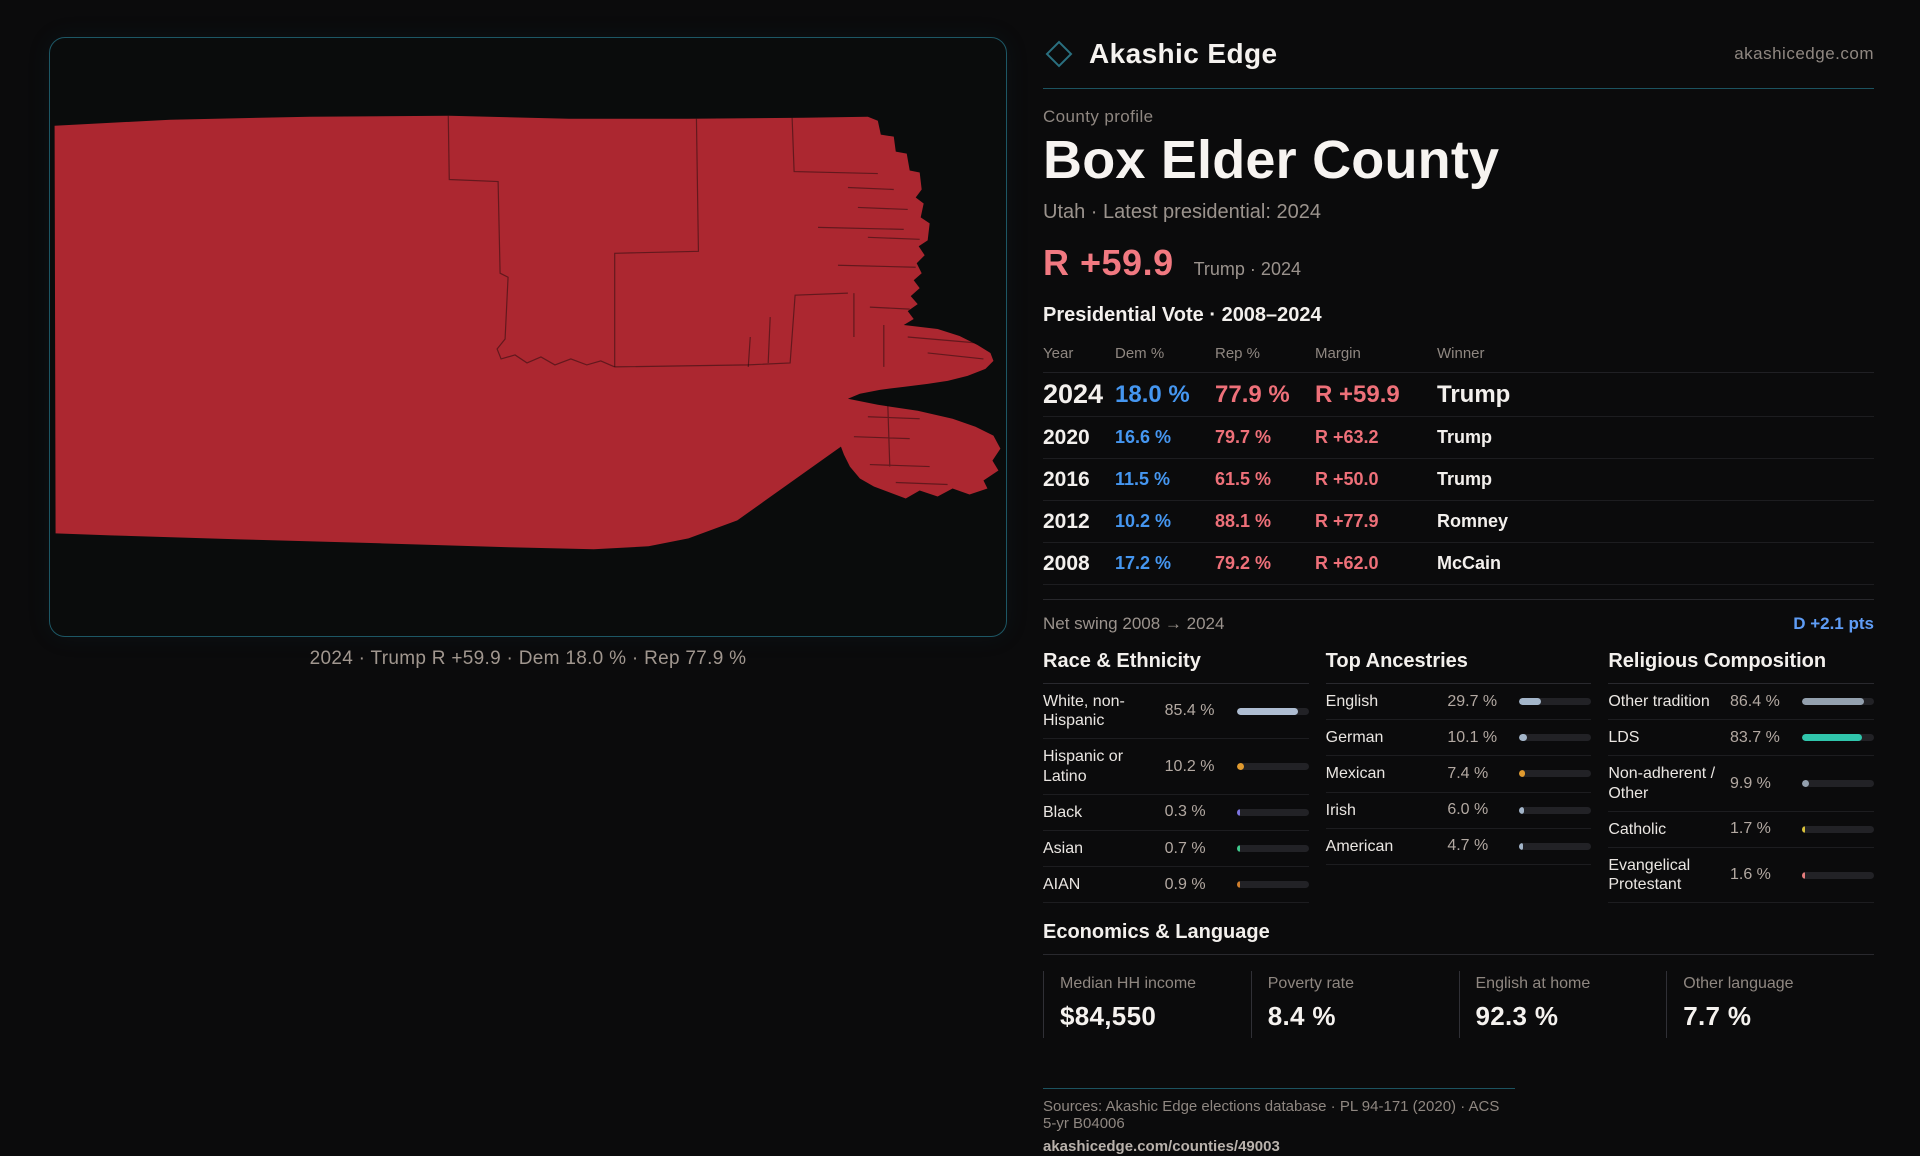 This screenshot has width=1920, height=1156. Describe the element at coordinates (1066, 437) in the screenshot. I see `row-year: 2020` at that location.